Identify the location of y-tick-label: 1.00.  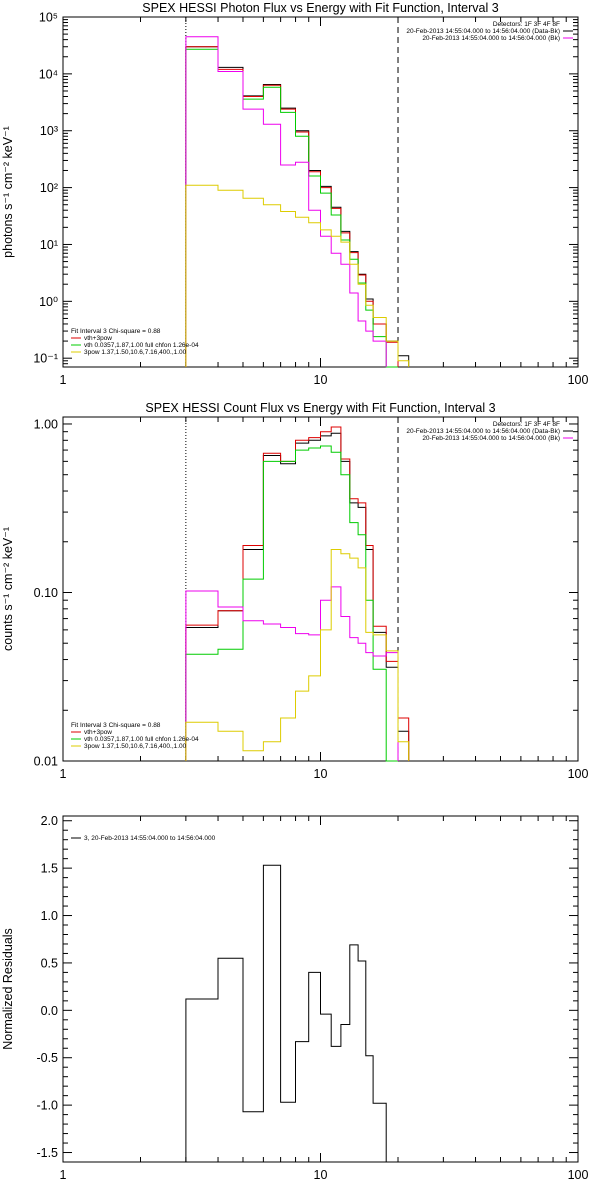
(46, 424).